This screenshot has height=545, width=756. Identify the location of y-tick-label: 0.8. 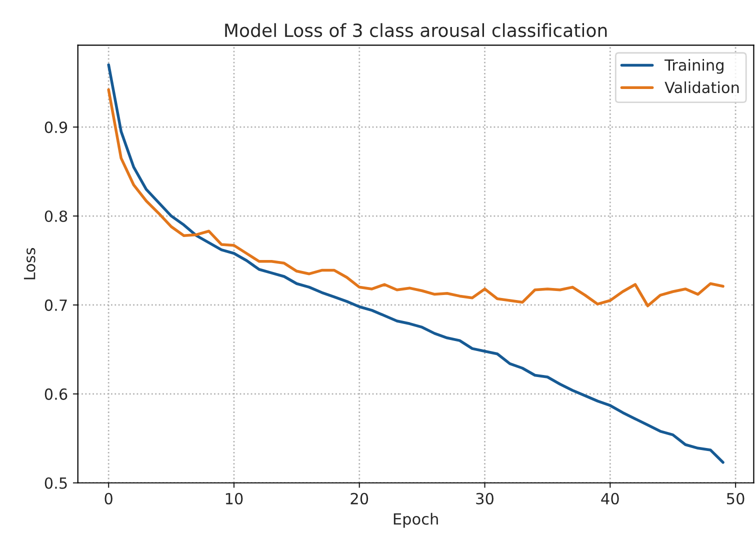
(56, 216).